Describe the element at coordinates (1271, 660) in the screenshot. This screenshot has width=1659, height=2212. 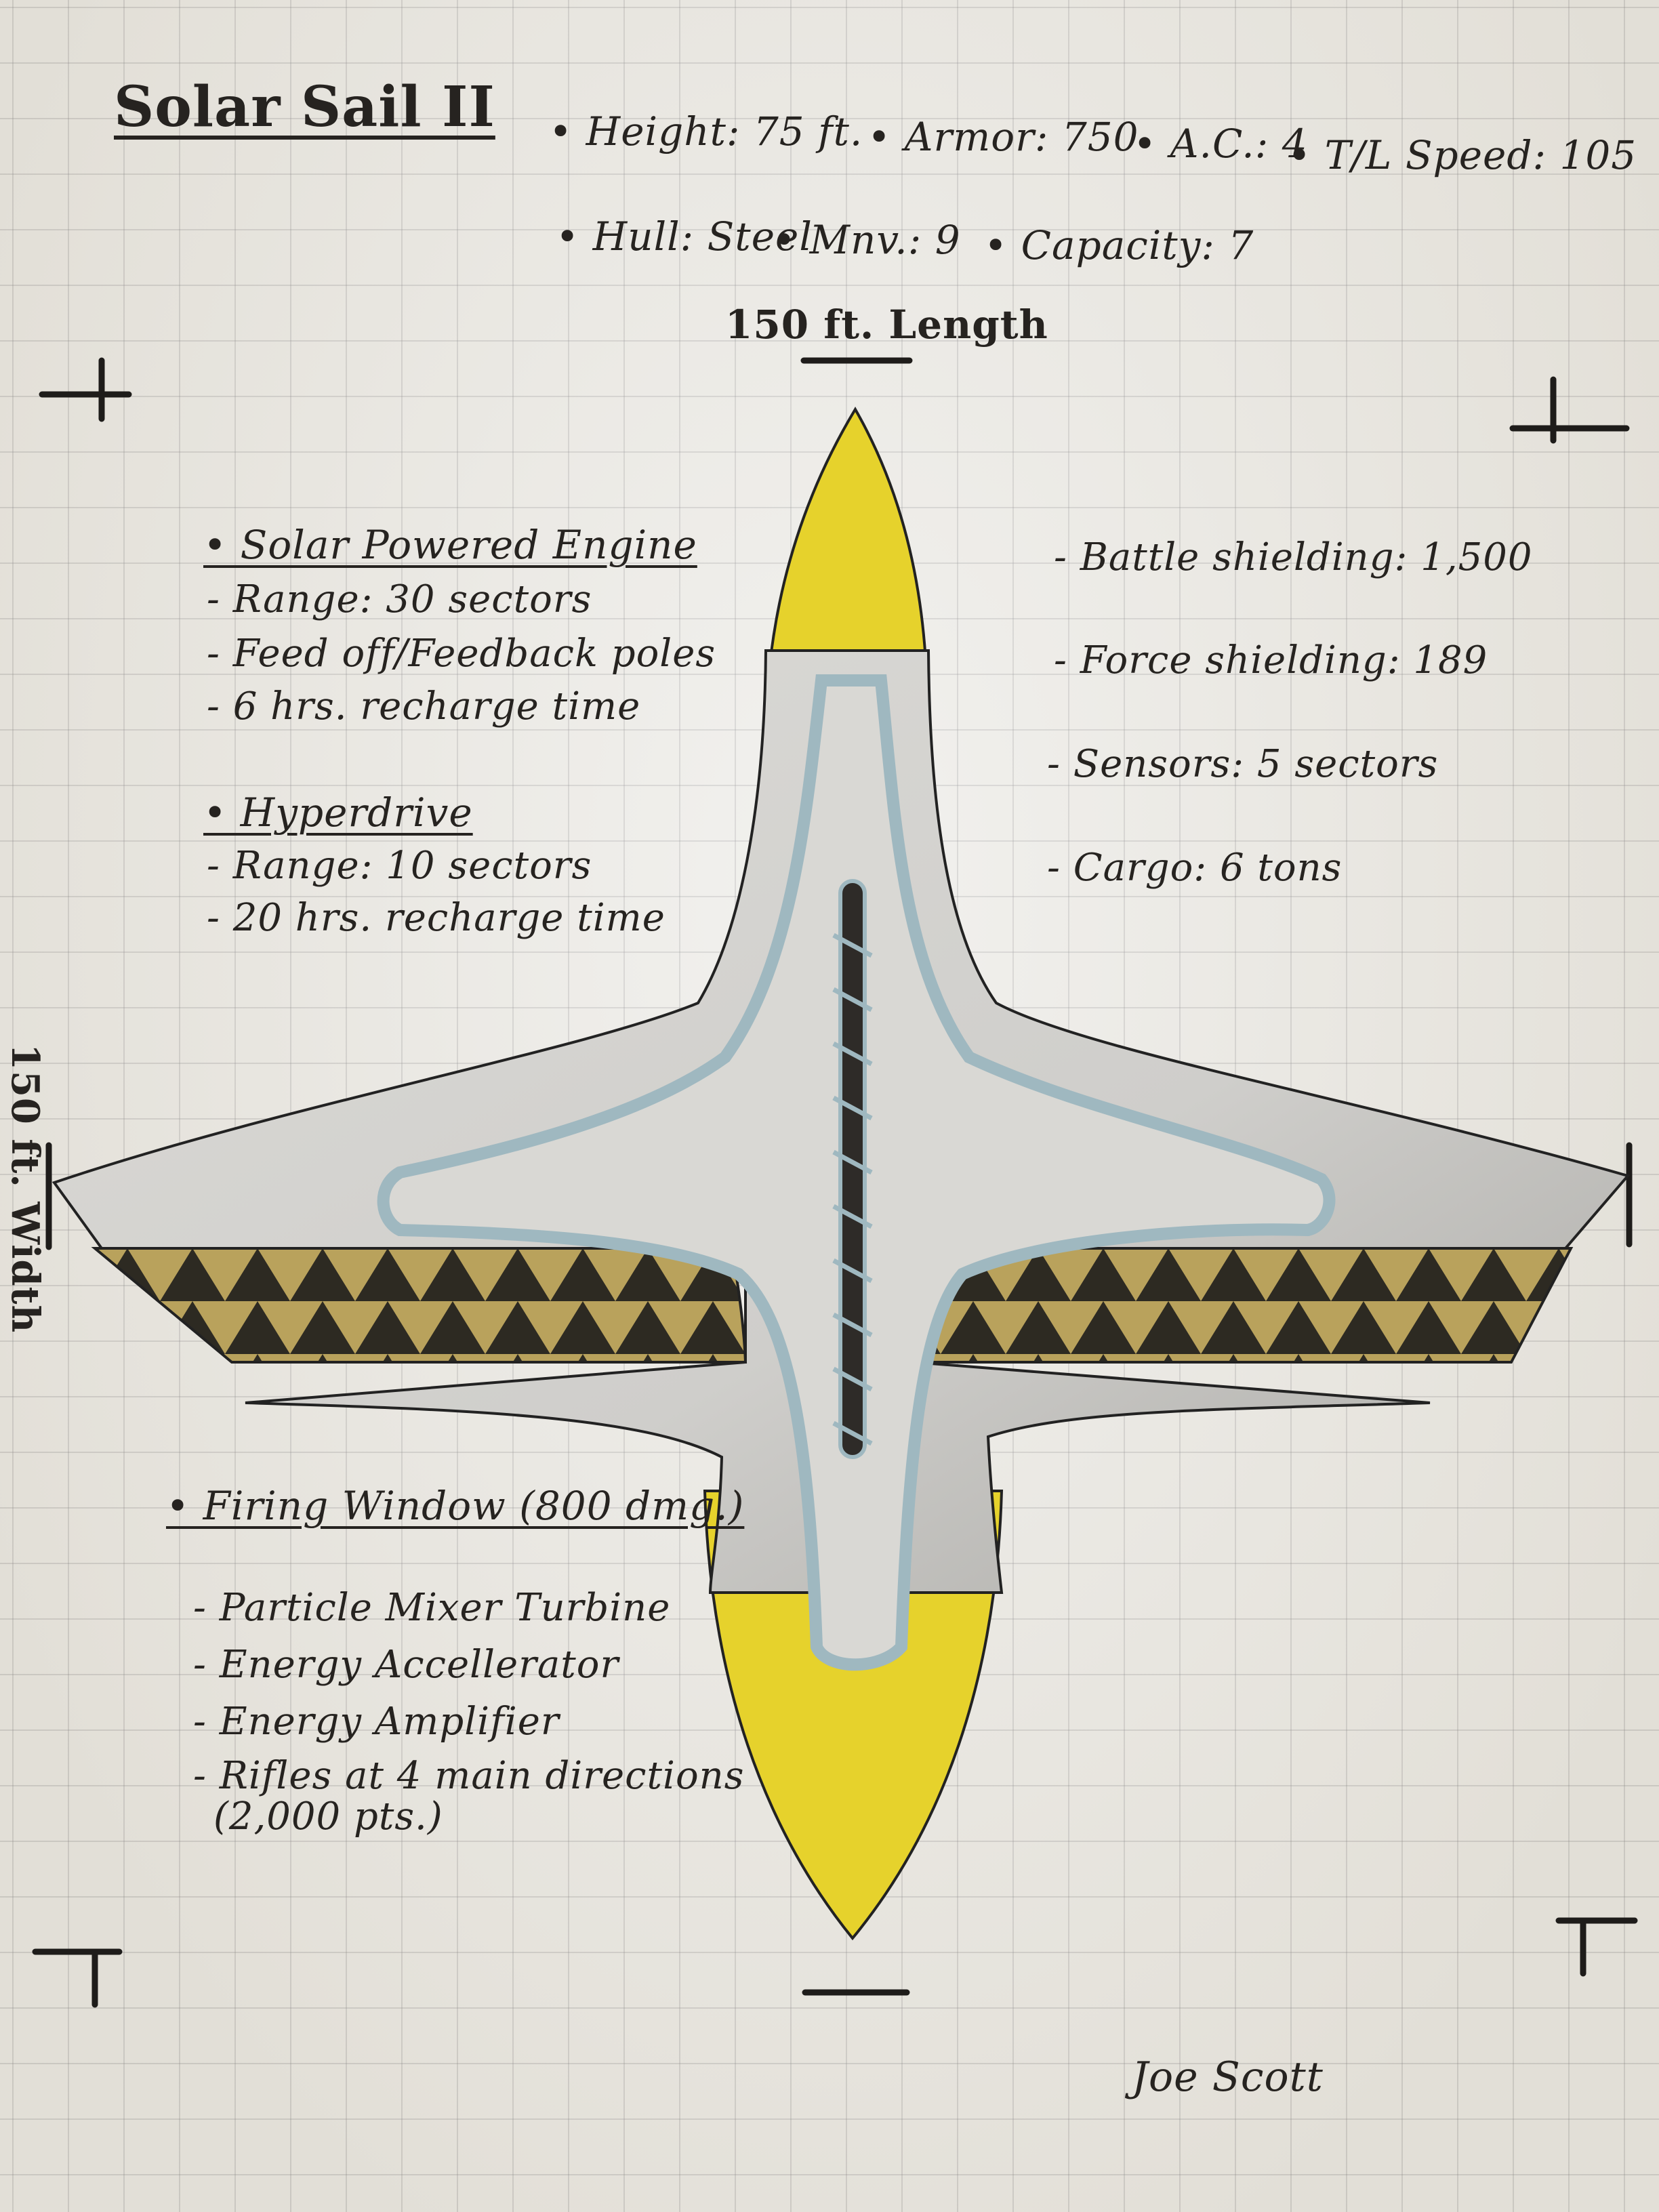
I see `force-shielding: - Force shielding: 189` at that location.